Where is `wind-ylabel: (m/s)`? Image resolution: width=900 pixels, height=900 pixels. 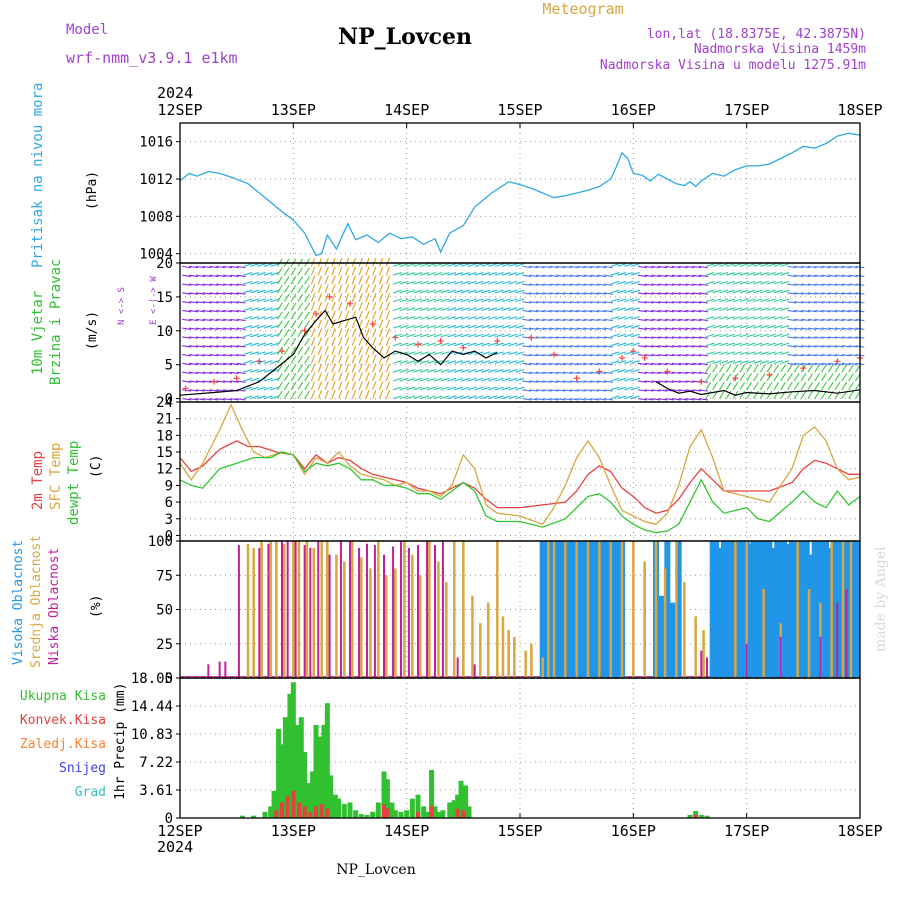 wind-ylabel: (m/s) is located at coordinates (92, 330).